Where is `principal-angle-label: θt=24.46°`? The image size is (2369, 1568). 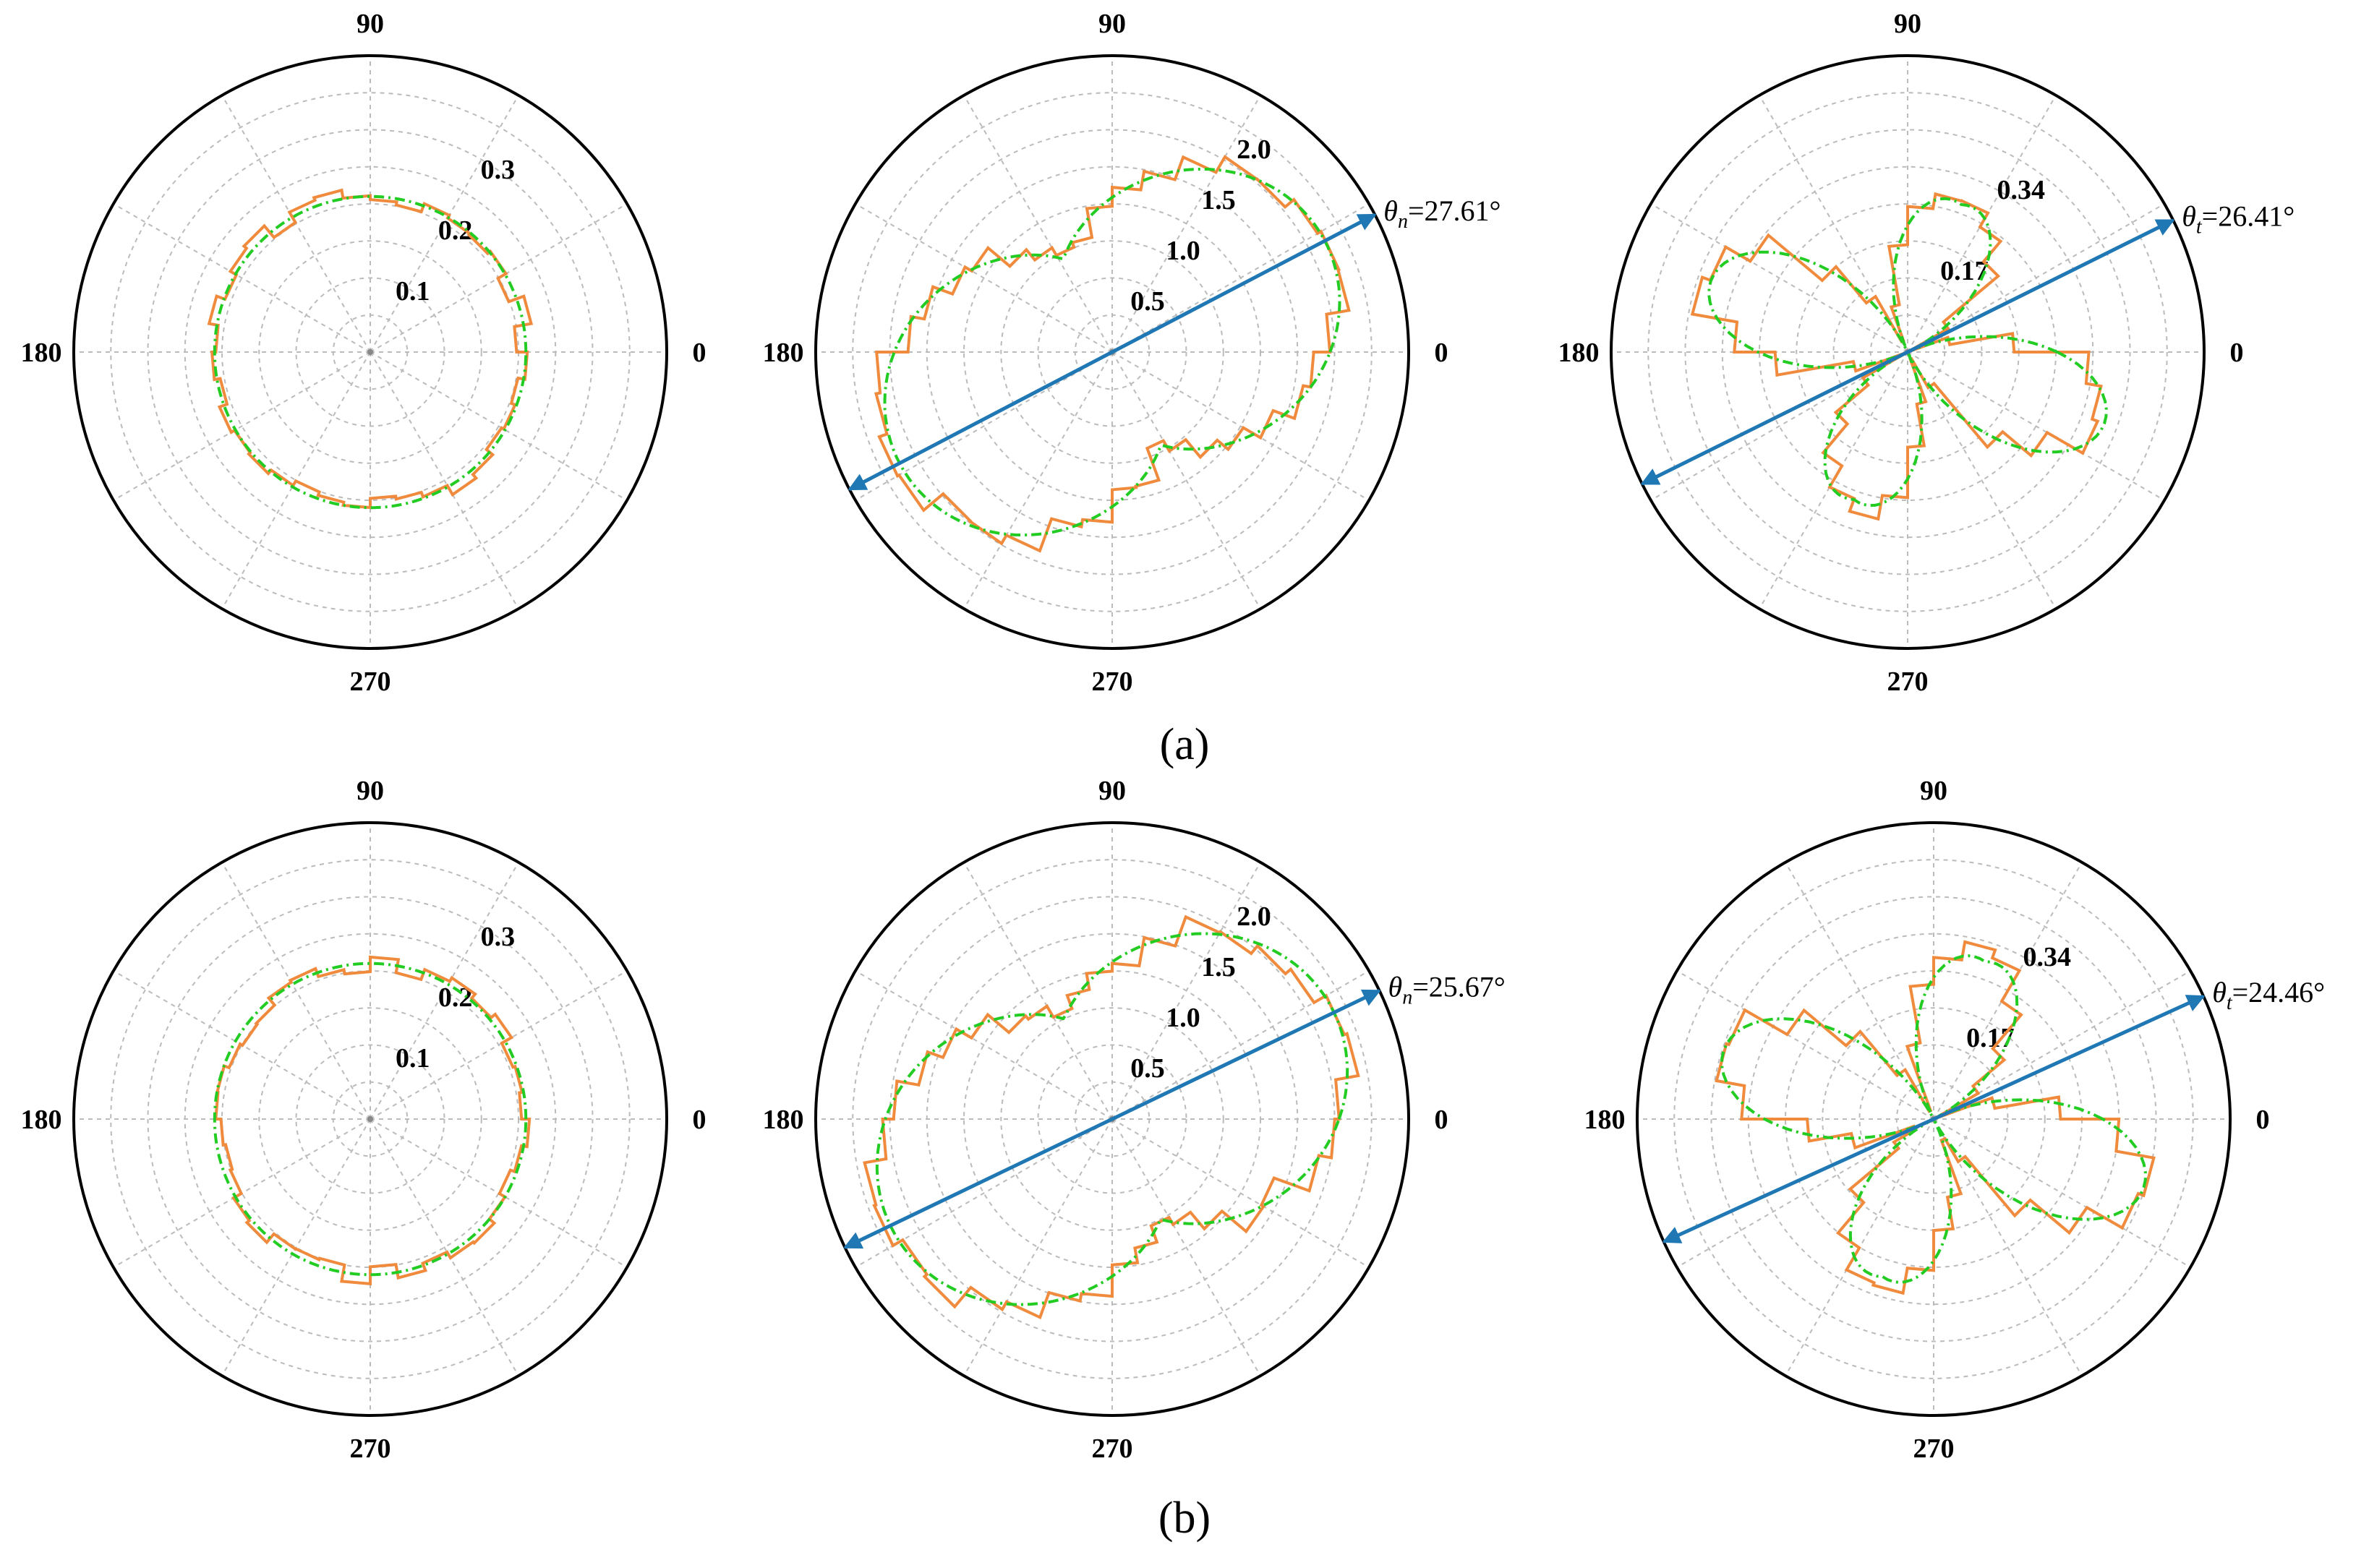
principal-angle-label: θt=24.46° is located at coordinates (2268, 995).